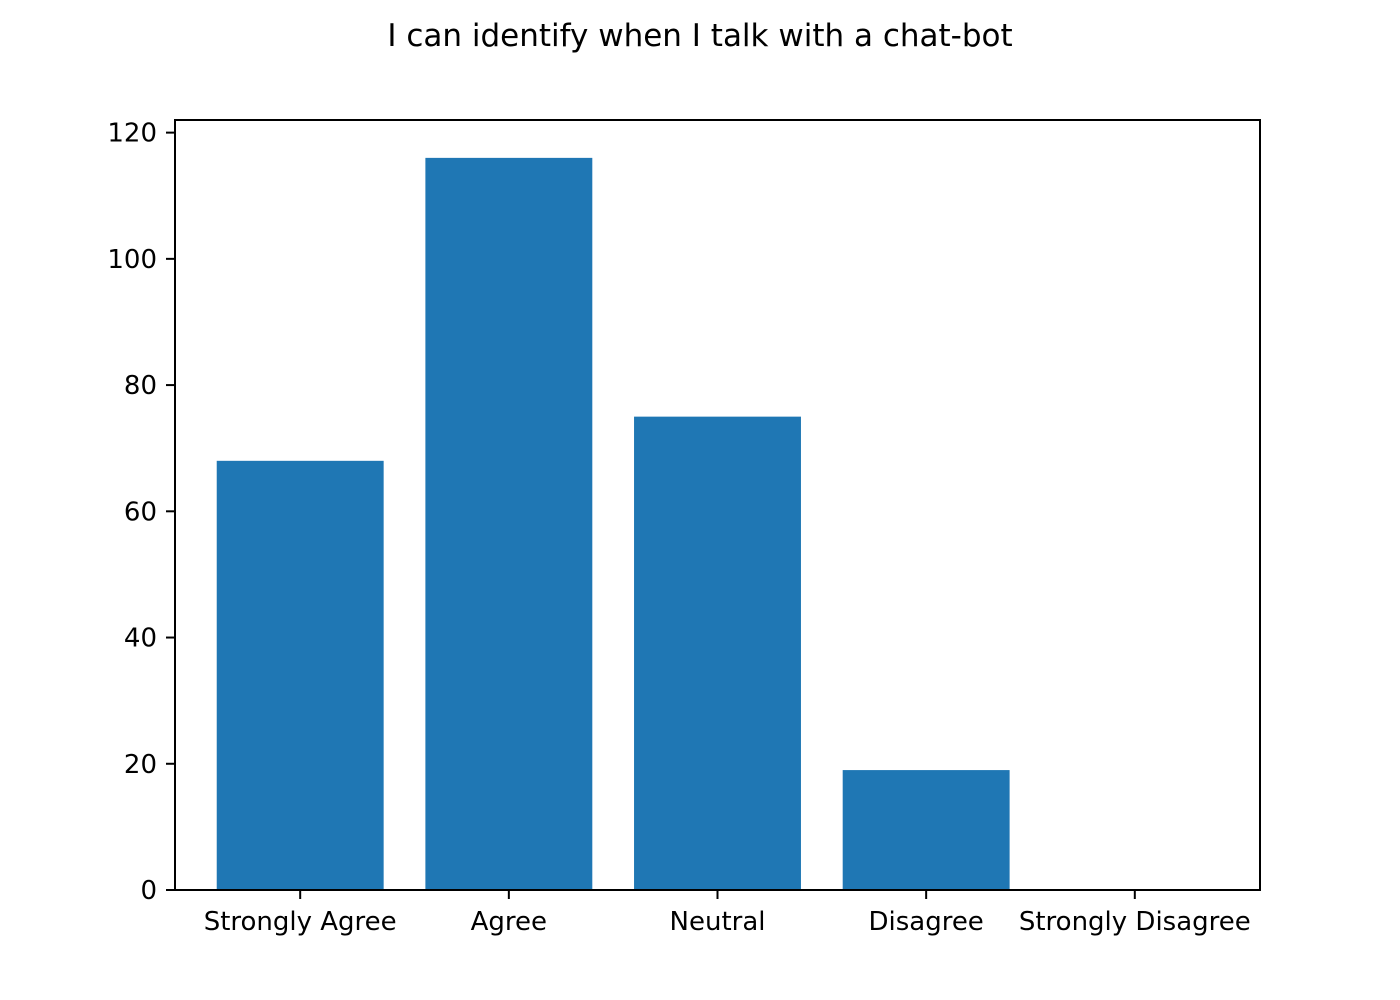 The image size is (1400, 1000). I want to click on x-tick-label: Strongly Disagree, so click(1135, 922).